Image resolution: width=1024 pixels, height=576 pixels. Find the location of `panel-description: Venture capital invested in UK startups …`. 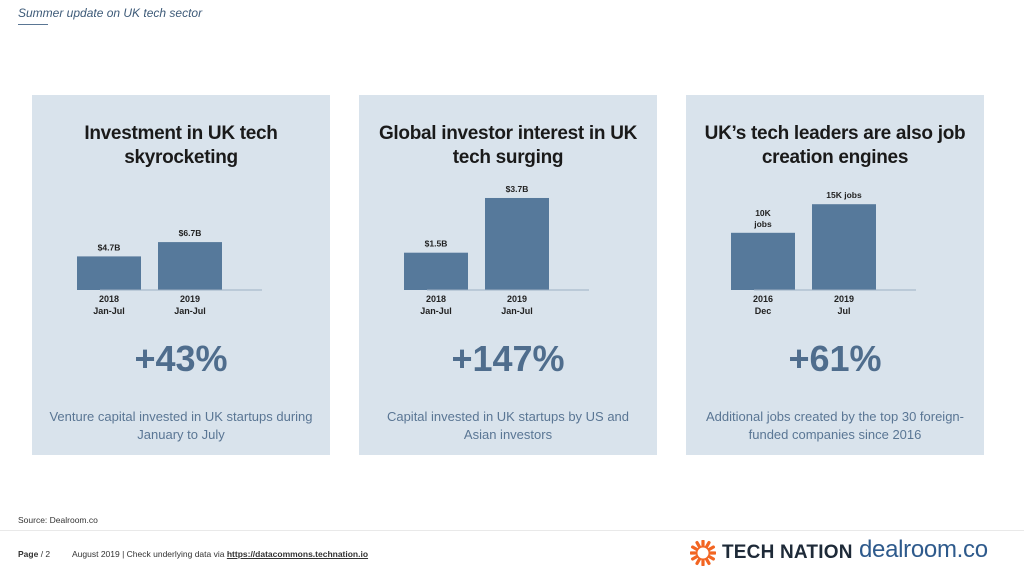

panel-description: Venture capital invested in UK startups … is located at coordinates (181, 425).